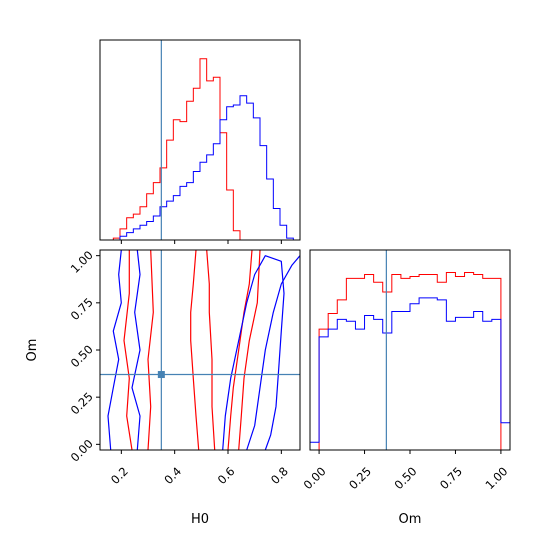 The image size is (550, 550). What do you see at coordinates (161, 375) in the screenshot?
I see `truth-marker` at bounding box center [161, 375].